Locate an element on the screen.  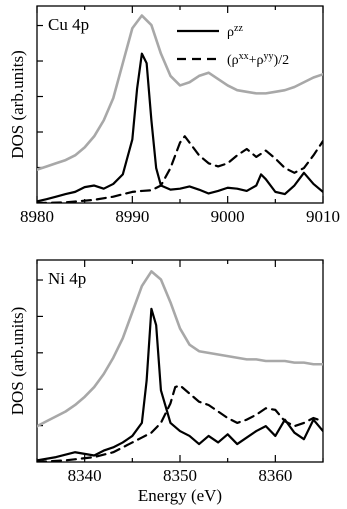
panel-label: Ni 4p is located at coordinates (67, 278).